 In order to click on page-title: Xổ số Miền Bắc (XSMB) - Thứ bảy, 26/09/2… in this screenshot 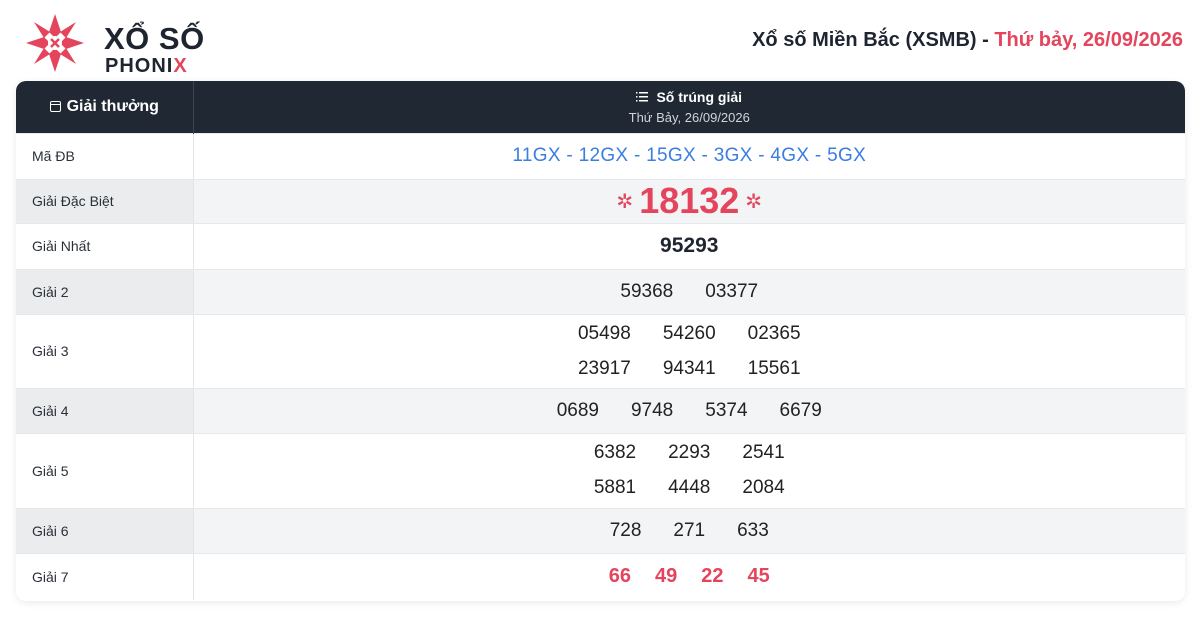, I will do `click(967, 40)`.